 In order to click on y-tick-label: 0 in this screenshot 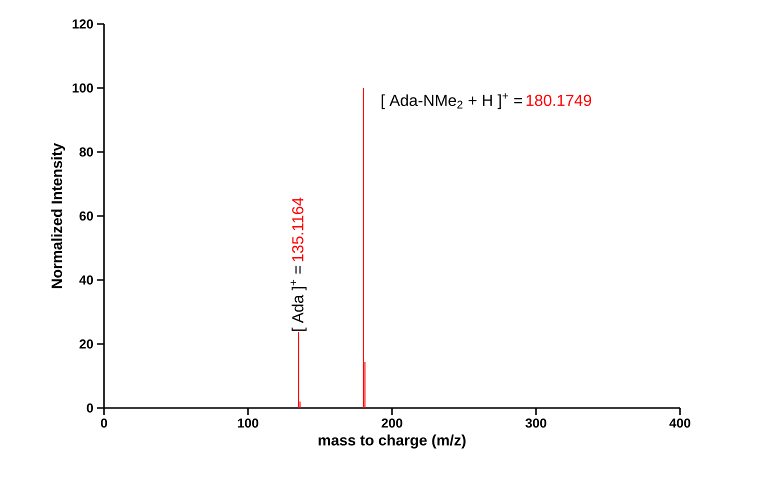, I will do `click(89, 408)`.